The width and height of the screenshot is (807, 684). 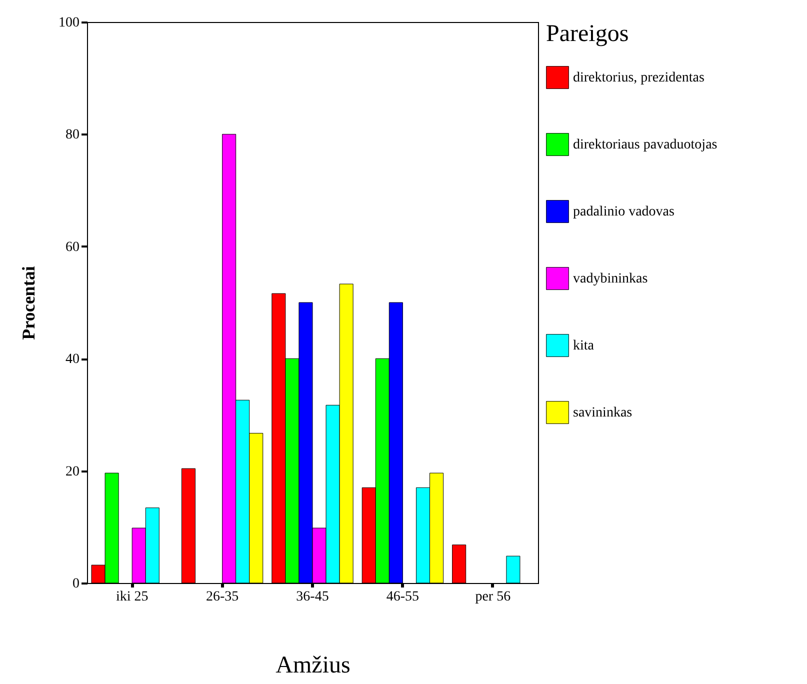 I want to click on y-tick-label: 100, so click(x=69, y=23).